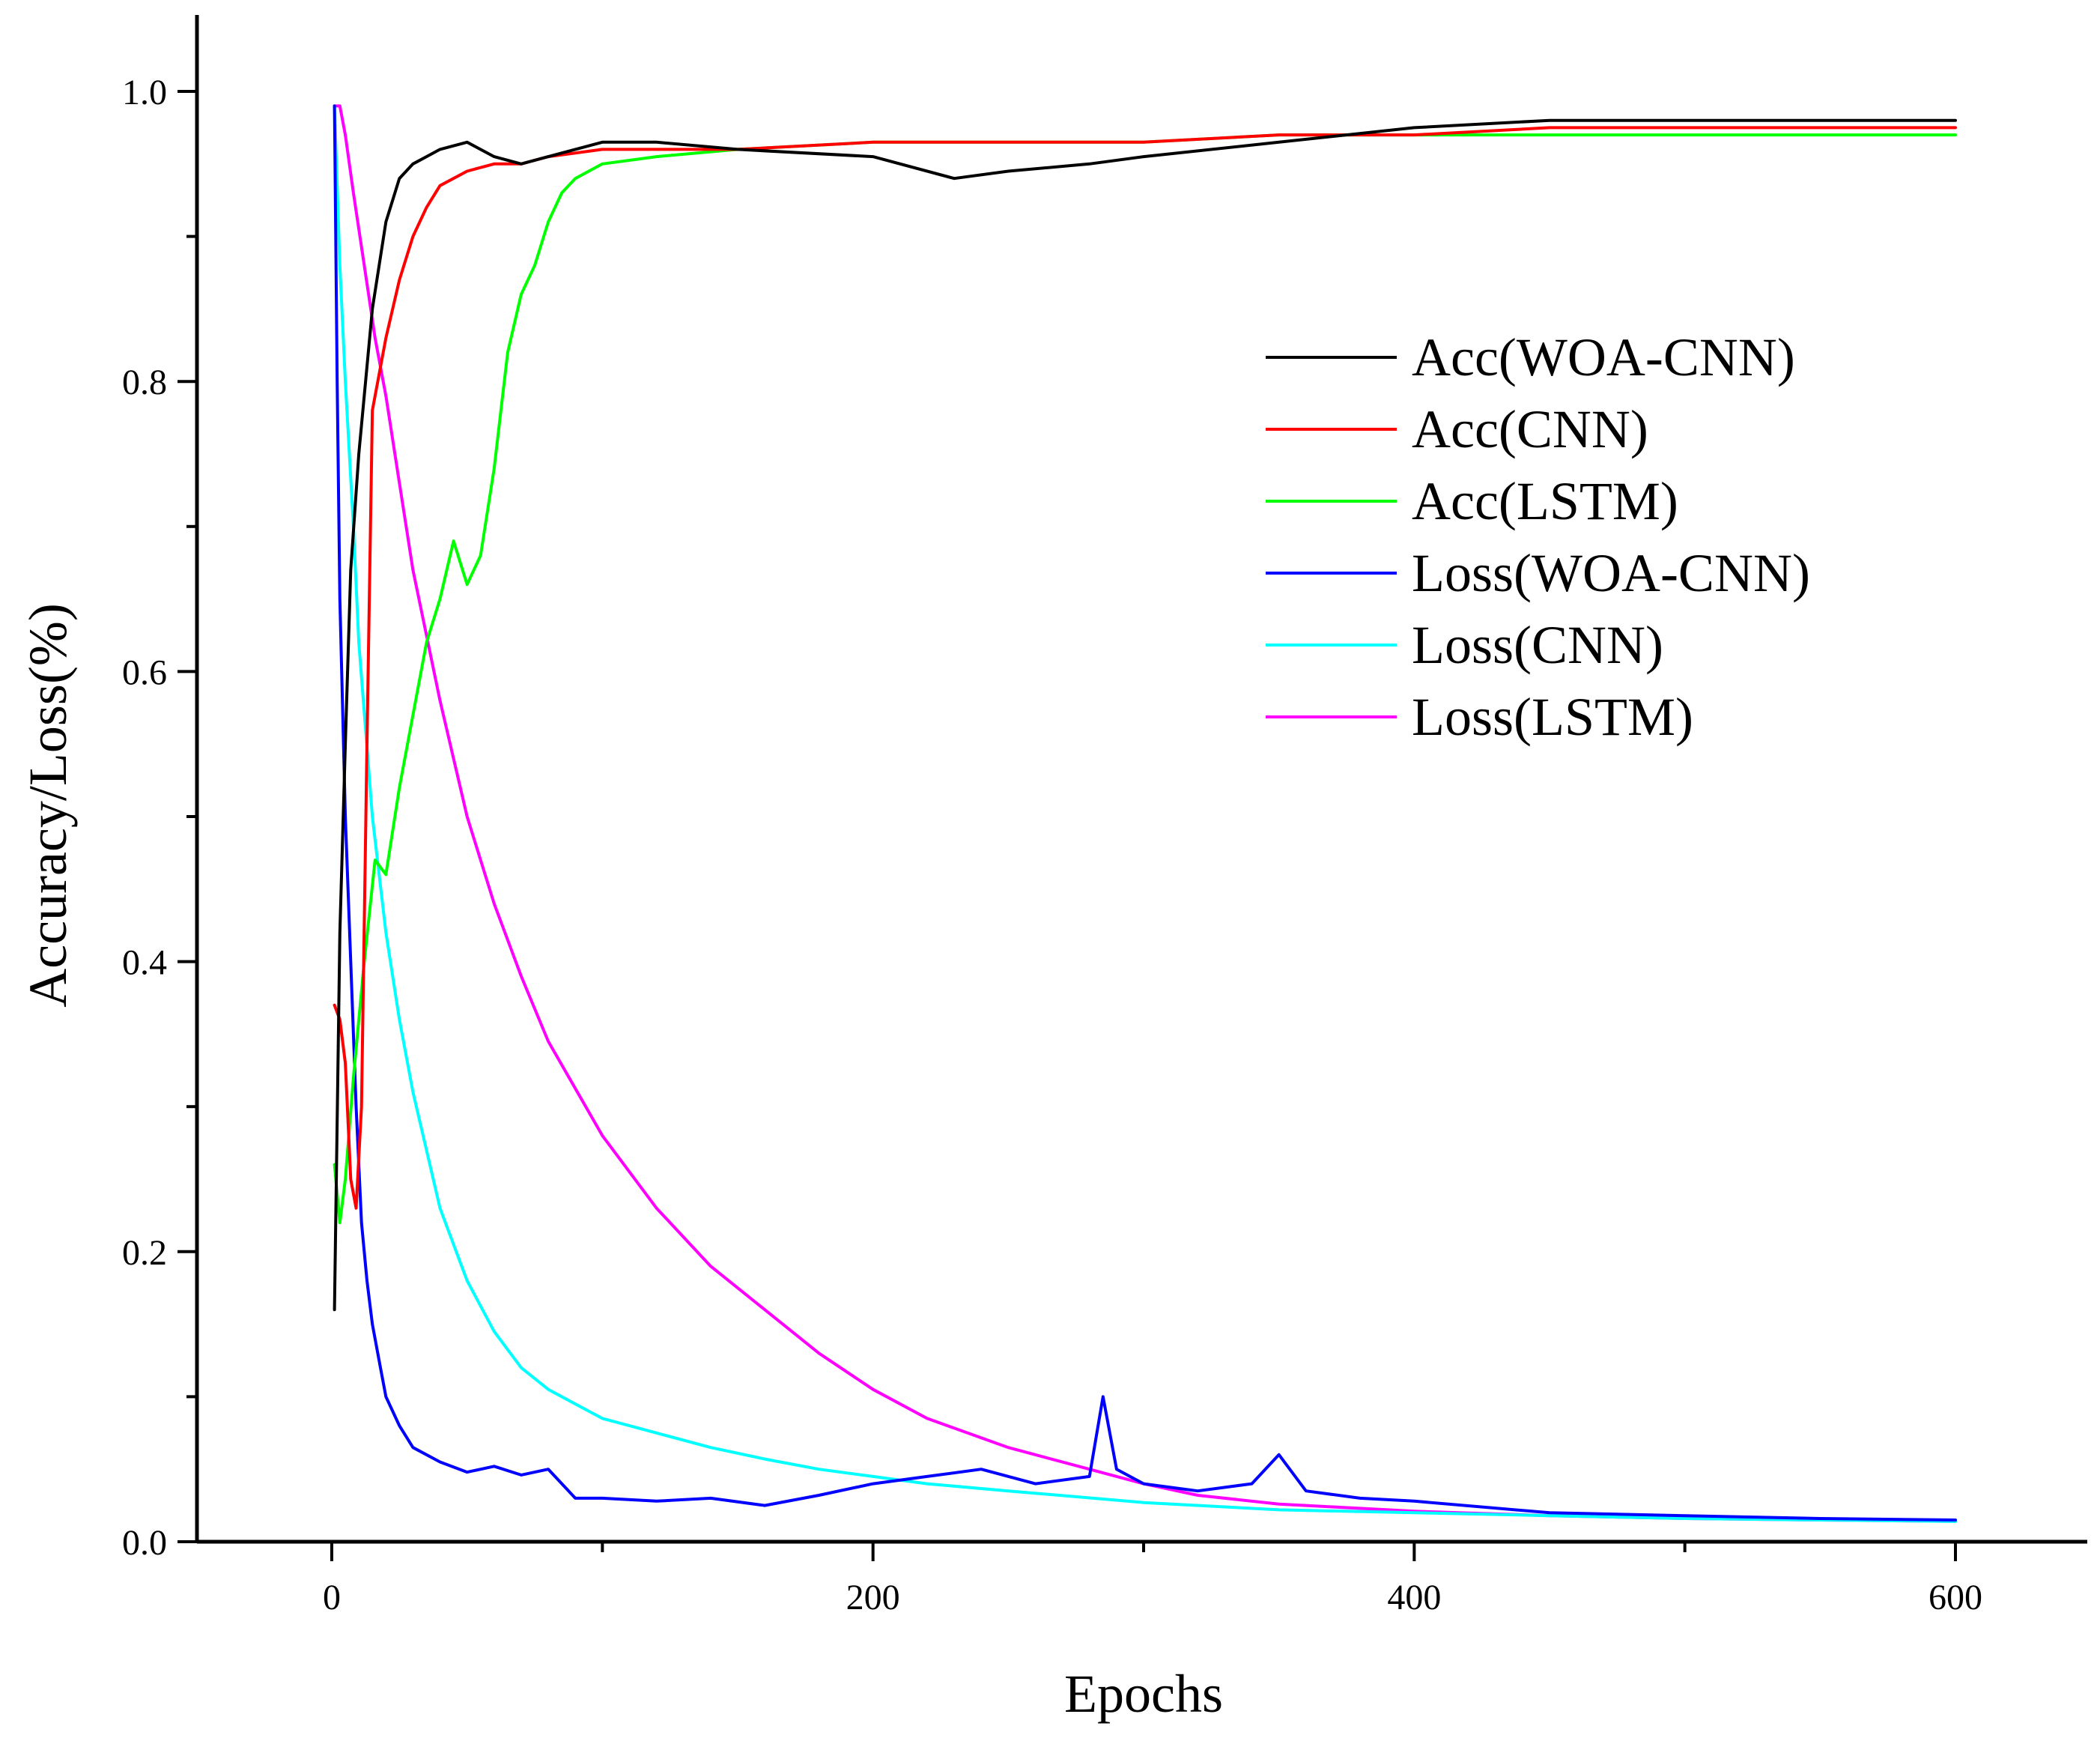  Describe the element at coordinates (1955, 1598) in the screenshot. I see `x-tick-label: 600` at that location.